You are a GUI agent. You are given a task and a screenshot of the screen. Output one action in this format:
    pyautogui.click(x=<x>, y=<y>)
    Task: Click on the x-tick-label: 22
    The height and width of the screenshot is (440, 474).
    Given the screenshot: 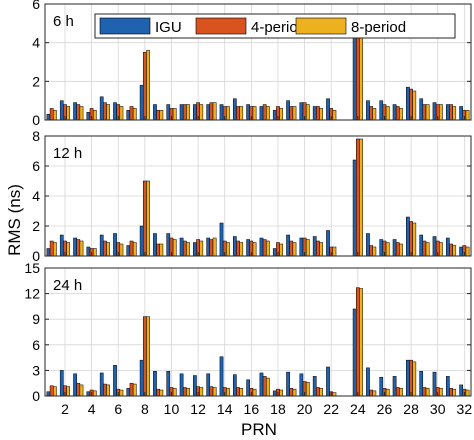 What is the action you would take?
    pyautogui.click(x=331, y=409)
    